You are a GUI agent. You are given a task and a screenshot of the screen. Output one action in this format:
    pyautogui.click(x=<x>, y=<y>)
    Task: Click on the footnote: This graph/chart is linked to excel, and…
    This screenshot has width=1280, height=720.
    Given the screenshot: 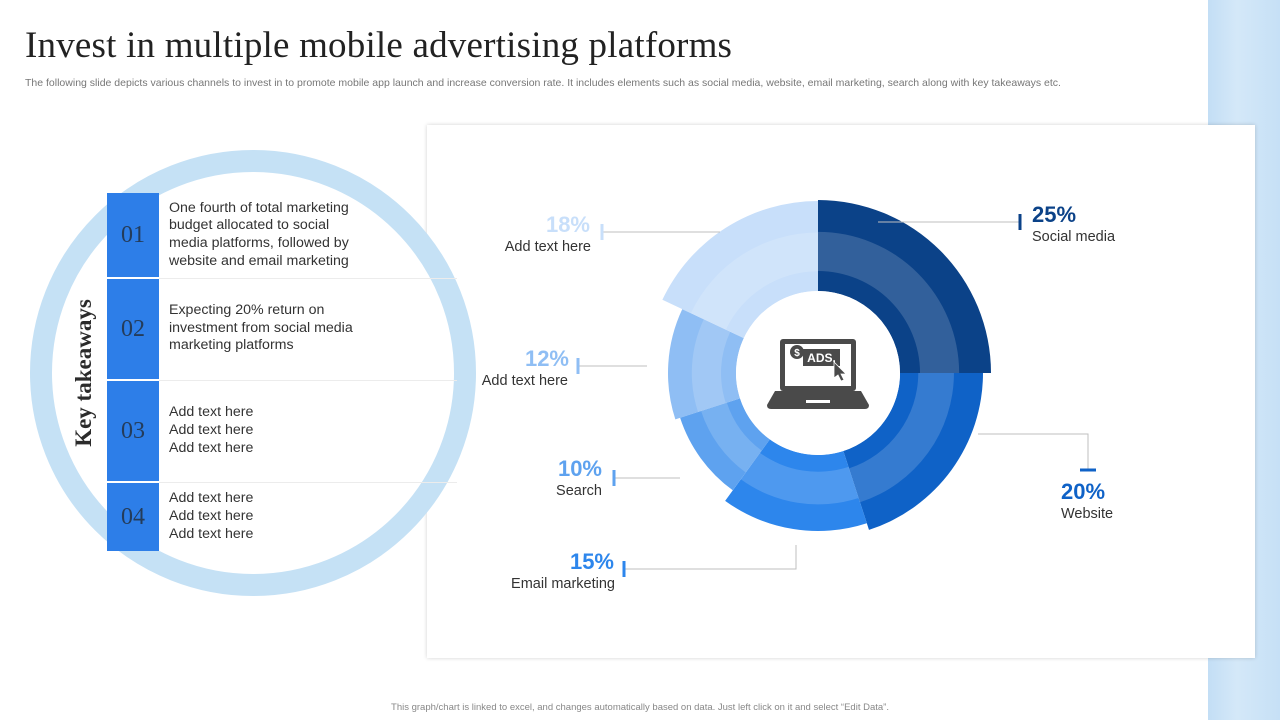 What is the action you would take?
    pyautogui.click(x=640, y=707)
    